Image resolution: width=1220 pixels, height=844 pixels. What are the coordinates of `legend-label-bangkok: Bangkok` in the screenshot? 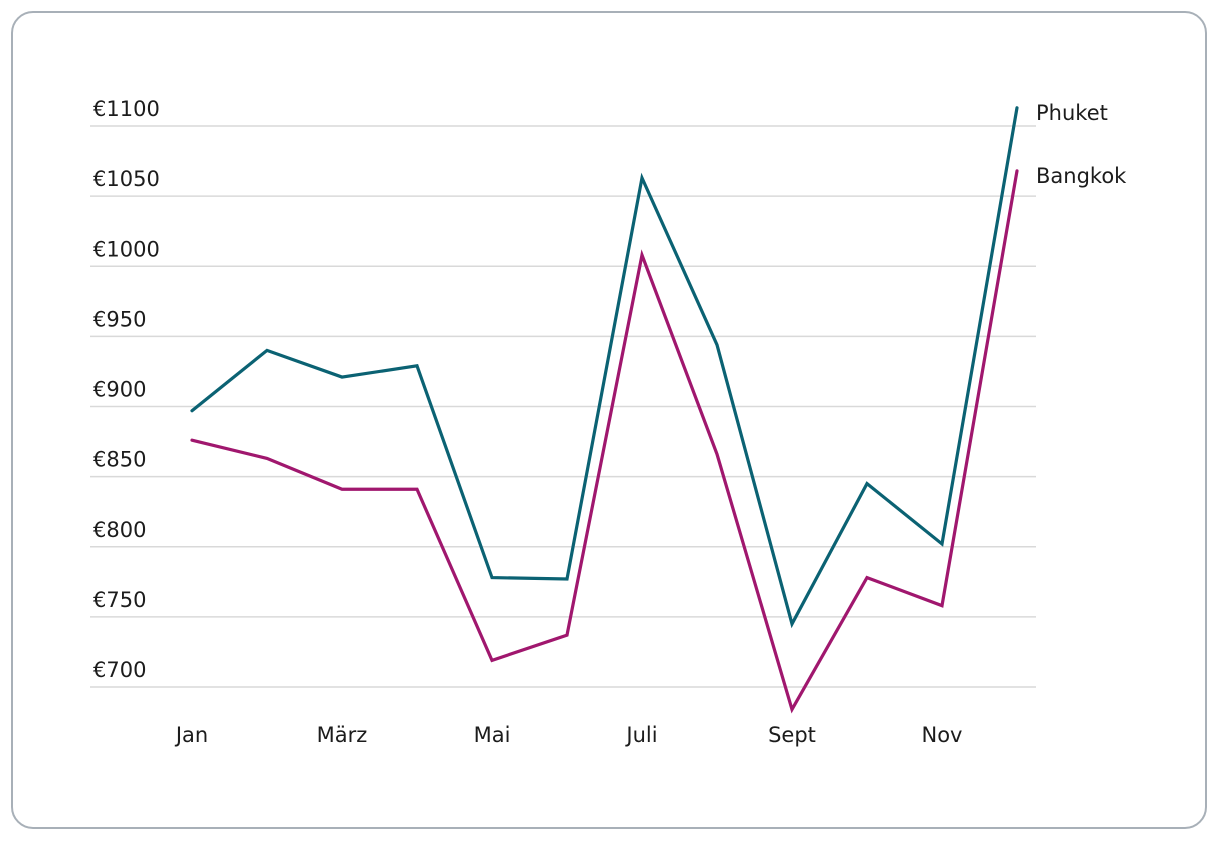 It's located at (1081, 176).